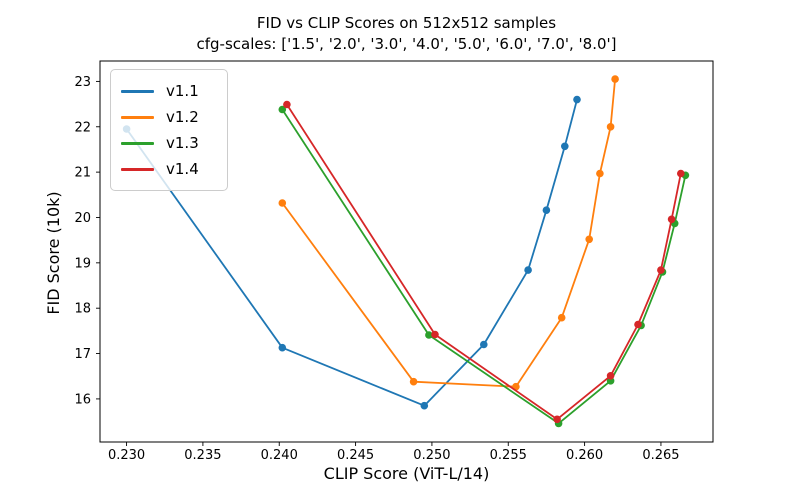  I want to click on x-tick-label: 0.255, so click(508, 455).